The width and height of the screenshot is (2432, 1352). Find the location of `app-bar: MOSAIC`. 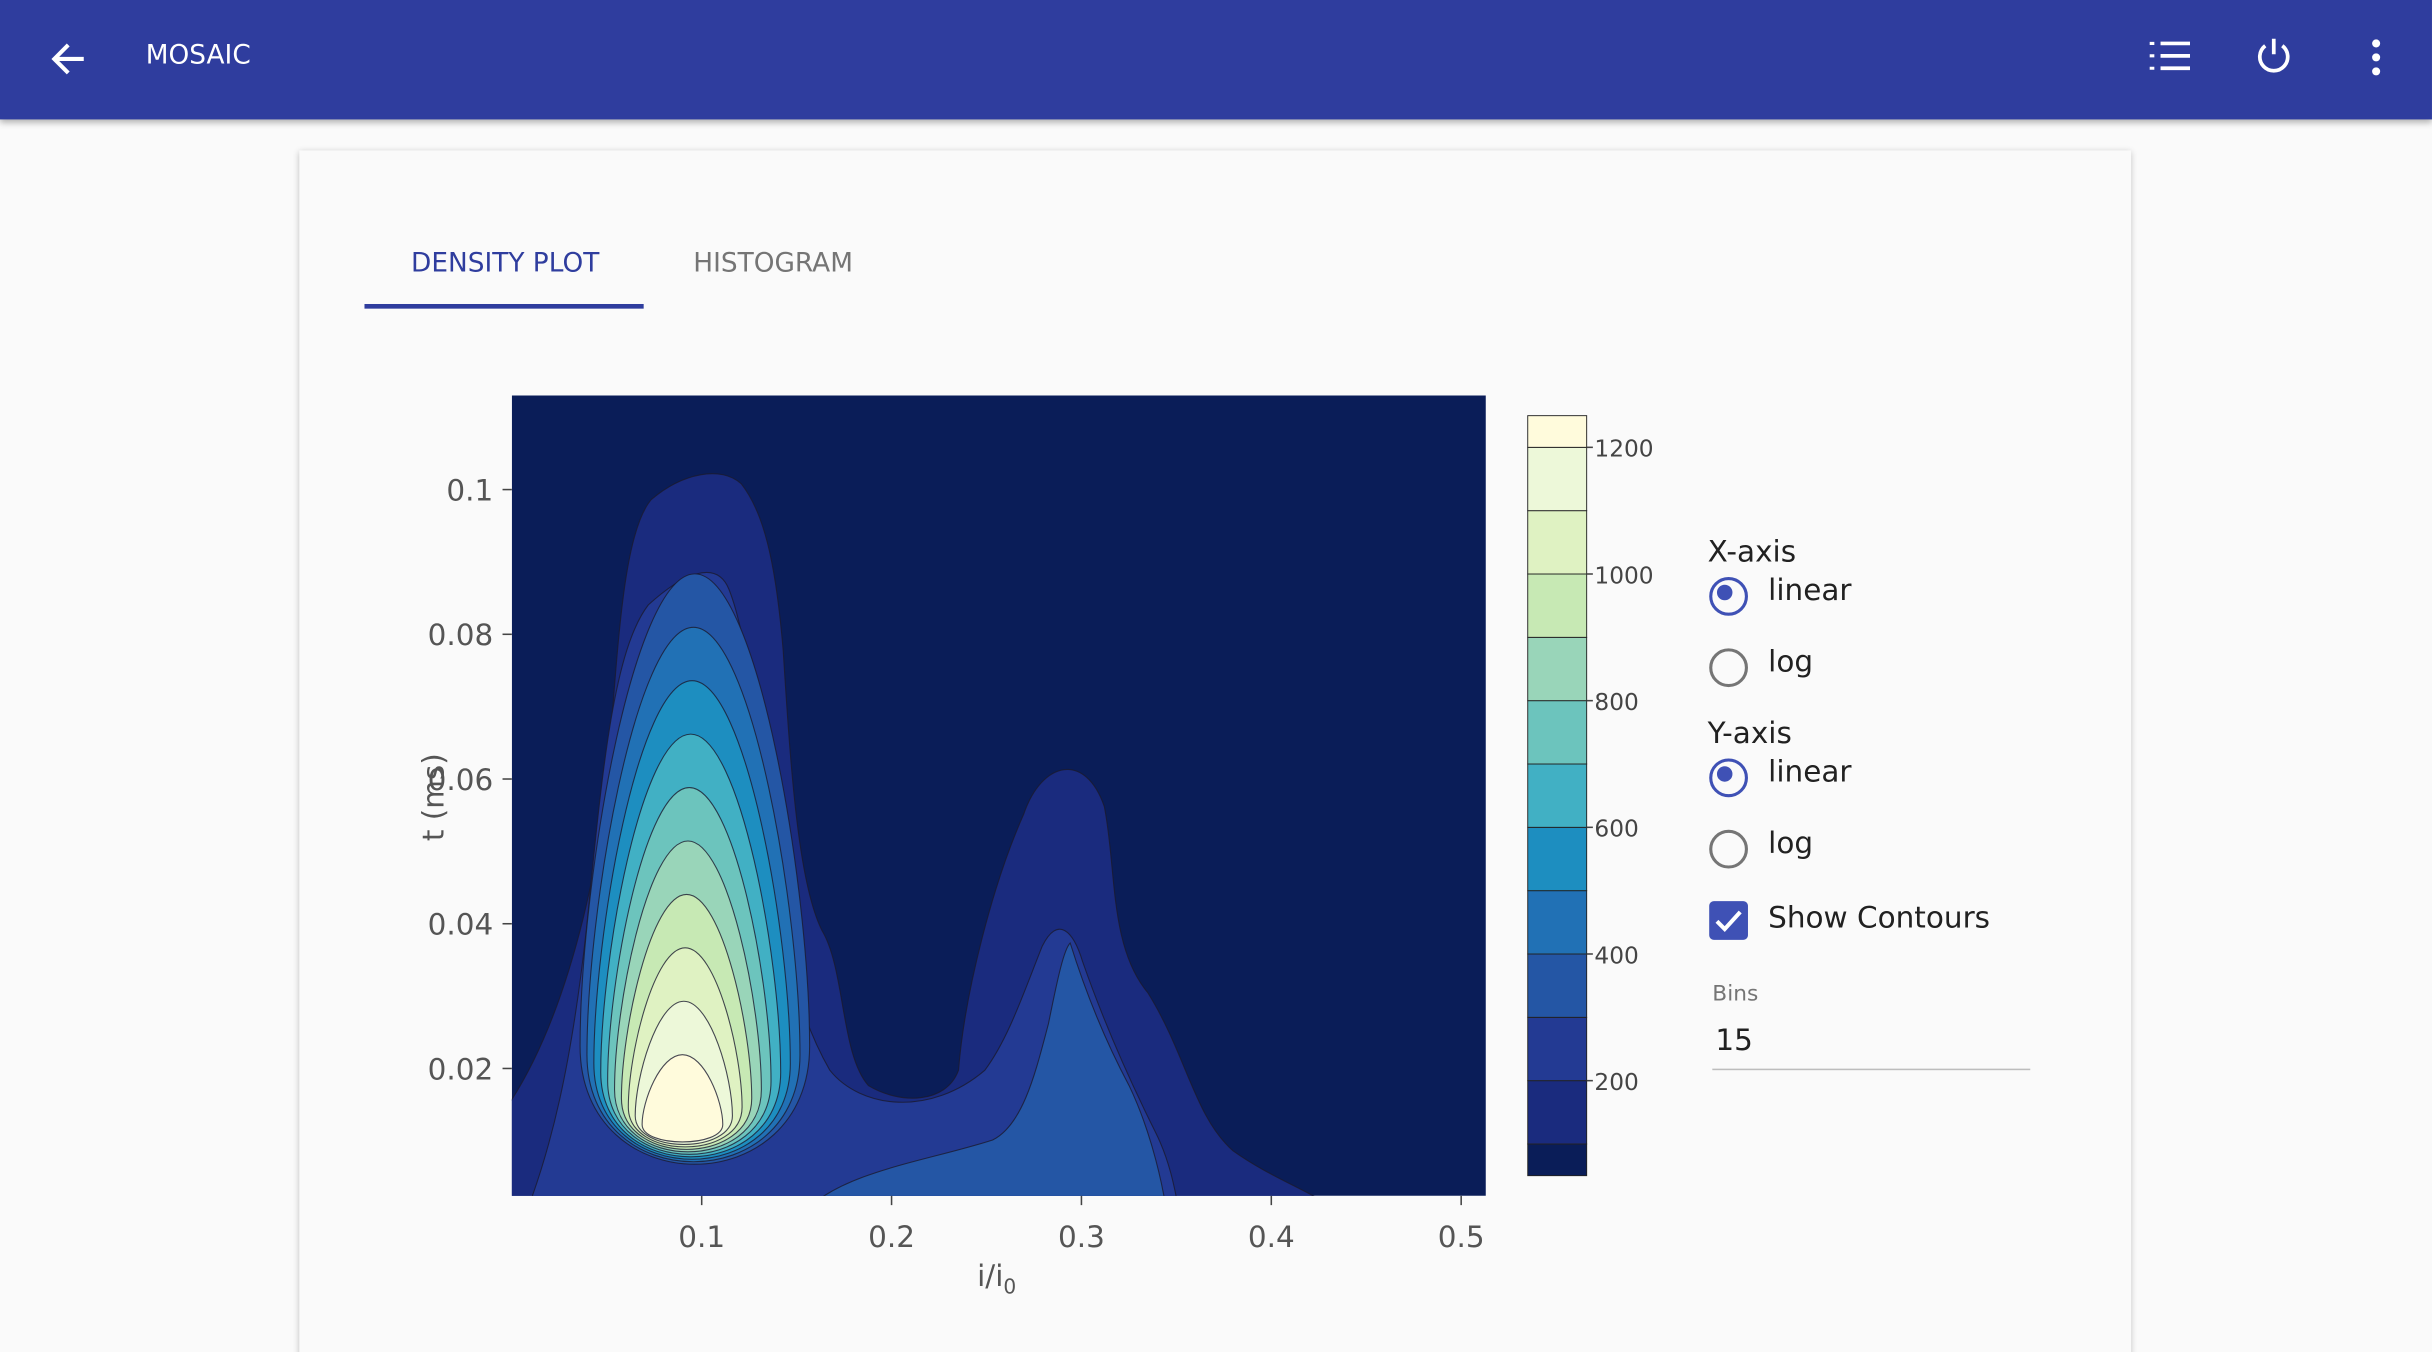

app-bar: MOSAIC is located at coordinates (1216, 60).